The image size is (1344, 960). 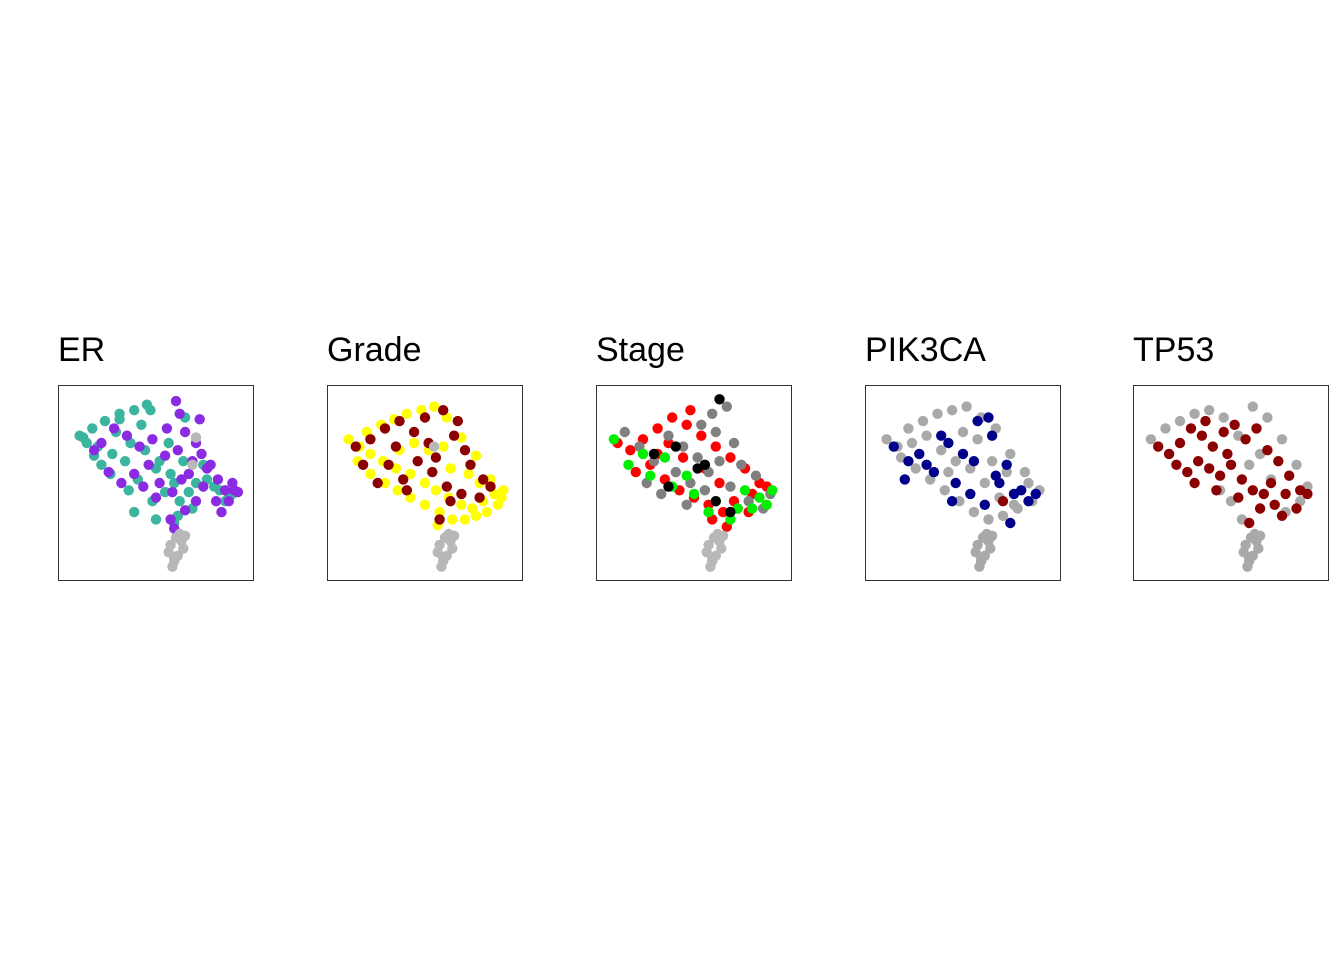 I want to click on panel-grade: Grade, so click(x=427, y=456).